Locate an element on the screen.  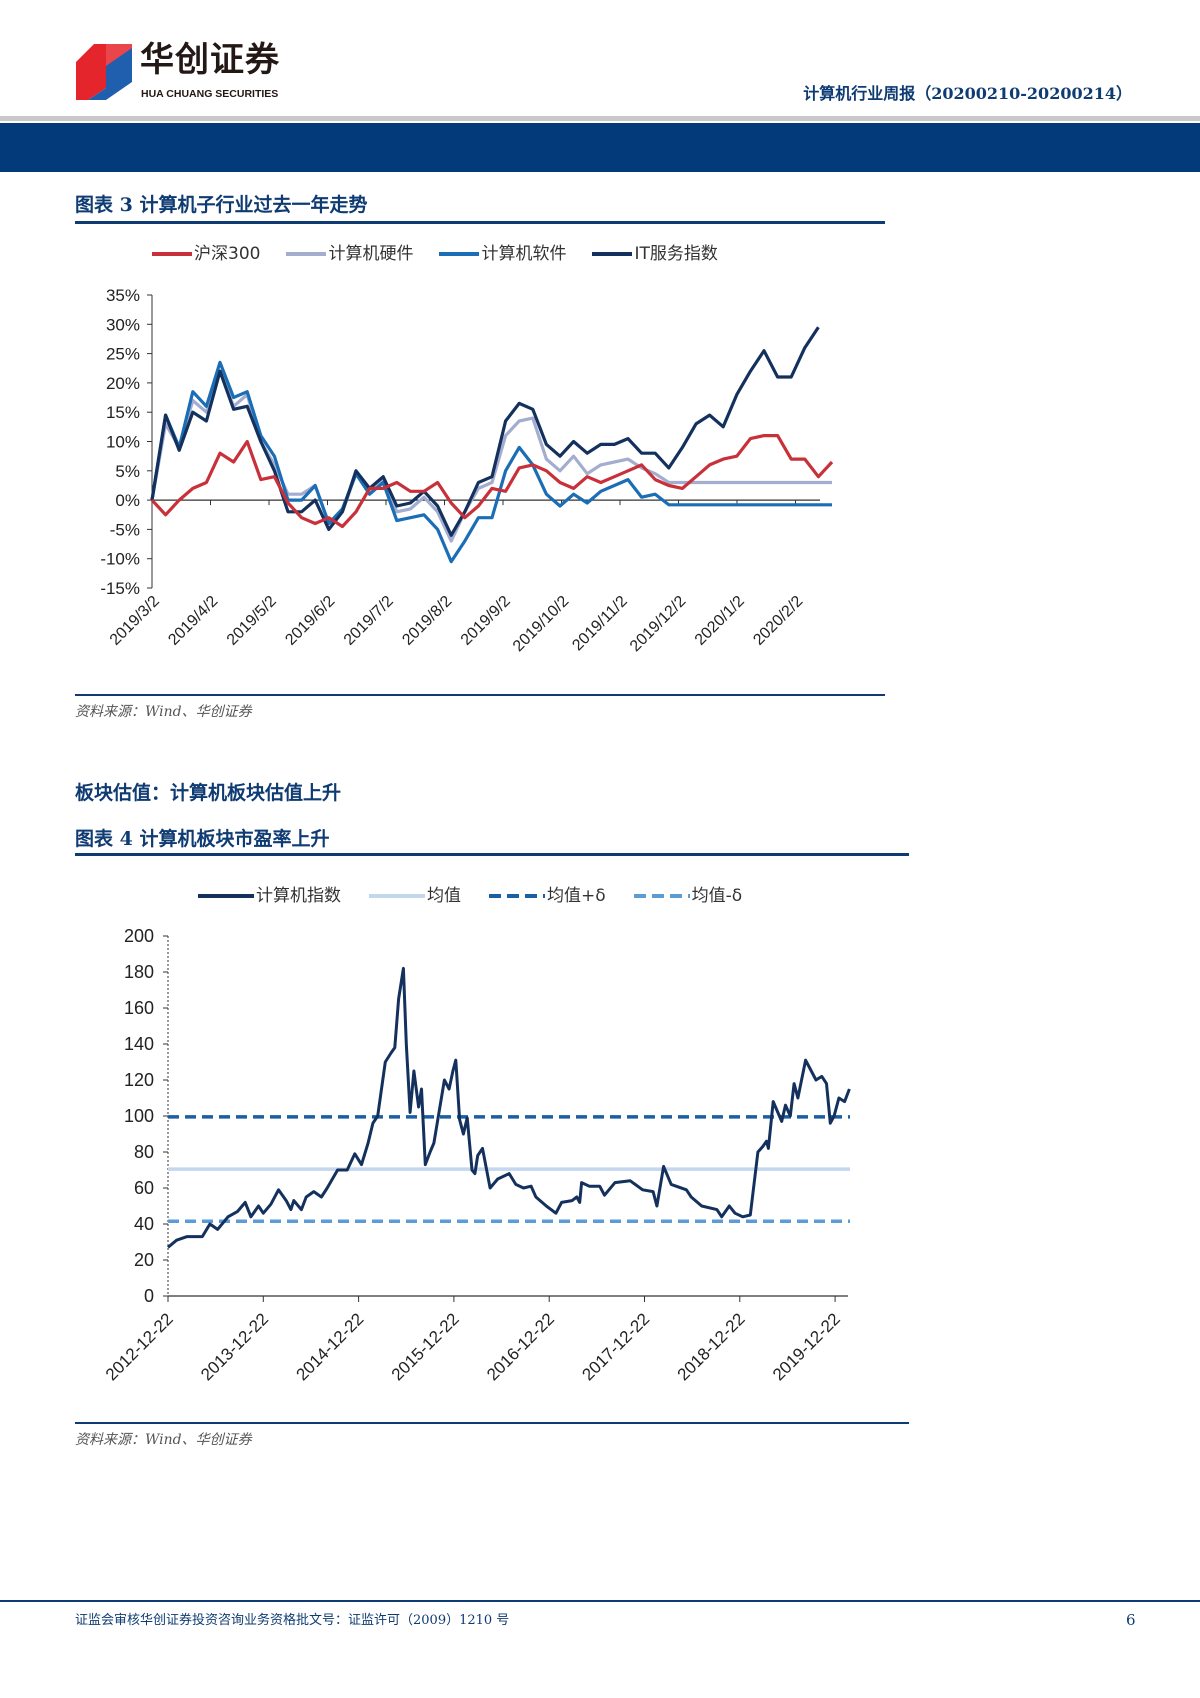
company-logo: 华创证券 HUA CHUANG SECURITIES is located at coordinates (196, 73).